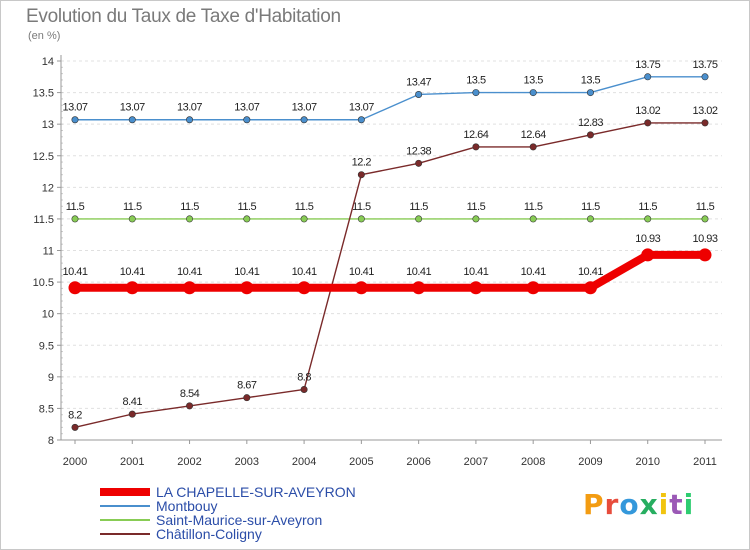  Describe the element at coordinates (190, 394) in the screenshot. I see `data-label: 8.54` at that location.